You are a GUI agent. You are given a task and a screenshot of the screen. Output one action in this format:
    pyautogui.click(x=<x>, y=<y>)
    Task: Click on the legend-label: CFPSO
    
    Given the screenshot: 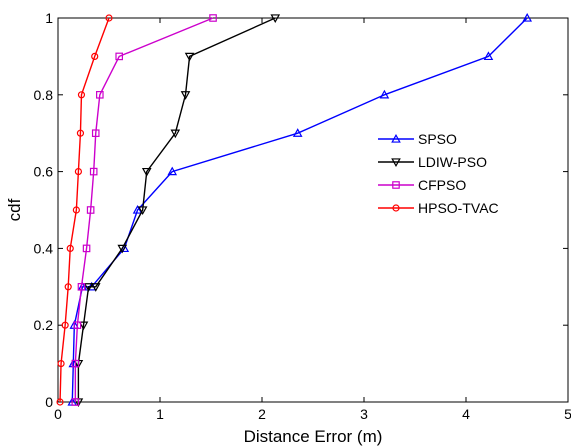 What is the action you would take?
    pyautogui.click(x=442, y=185)
    